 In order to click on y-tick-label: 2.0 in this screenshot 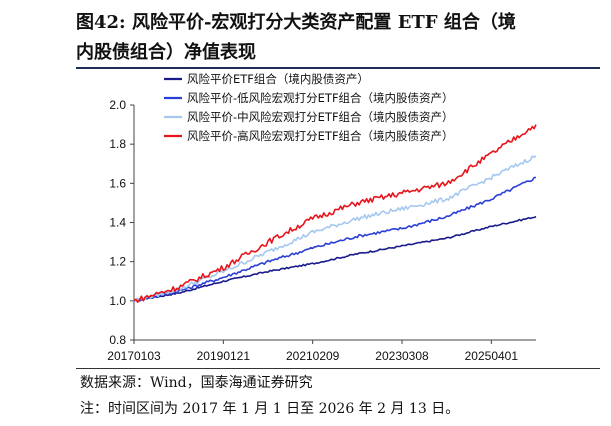, I will do `click(117, 105)`.